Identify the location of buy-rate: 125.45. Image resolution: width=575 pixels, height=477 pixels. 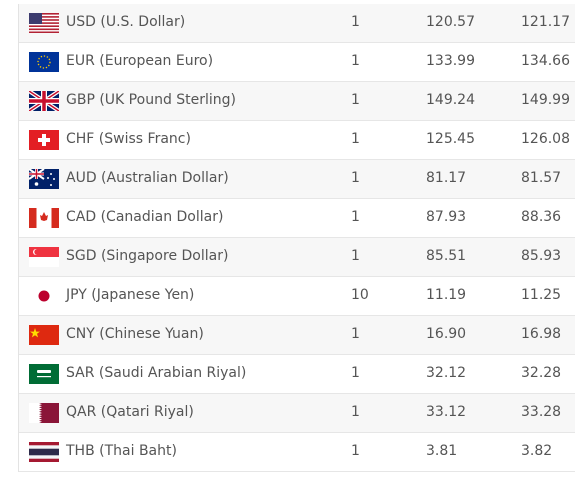
(450, 139).